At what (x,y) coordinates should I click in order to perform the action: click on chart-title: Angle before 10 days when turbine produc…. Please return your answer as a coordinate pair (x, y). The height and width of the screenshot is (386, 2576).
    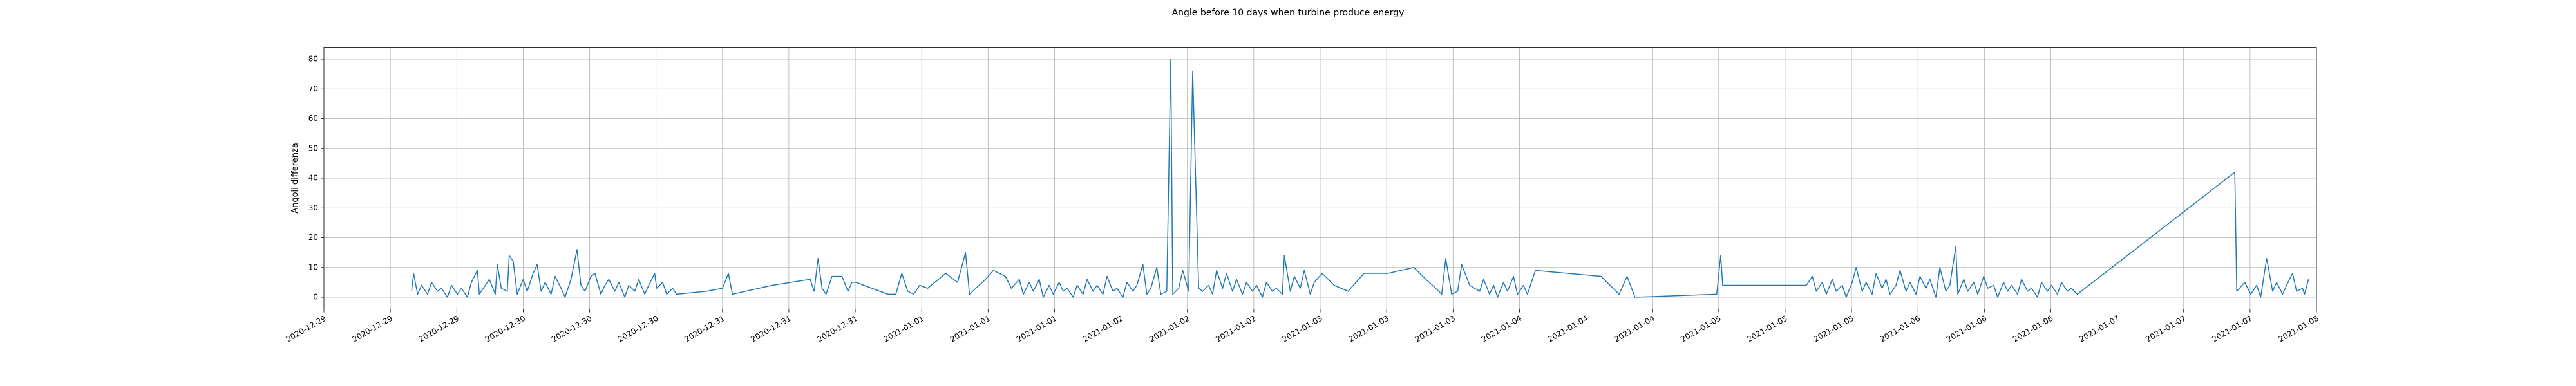
    Looking at the image, I should click on (1288, 13).